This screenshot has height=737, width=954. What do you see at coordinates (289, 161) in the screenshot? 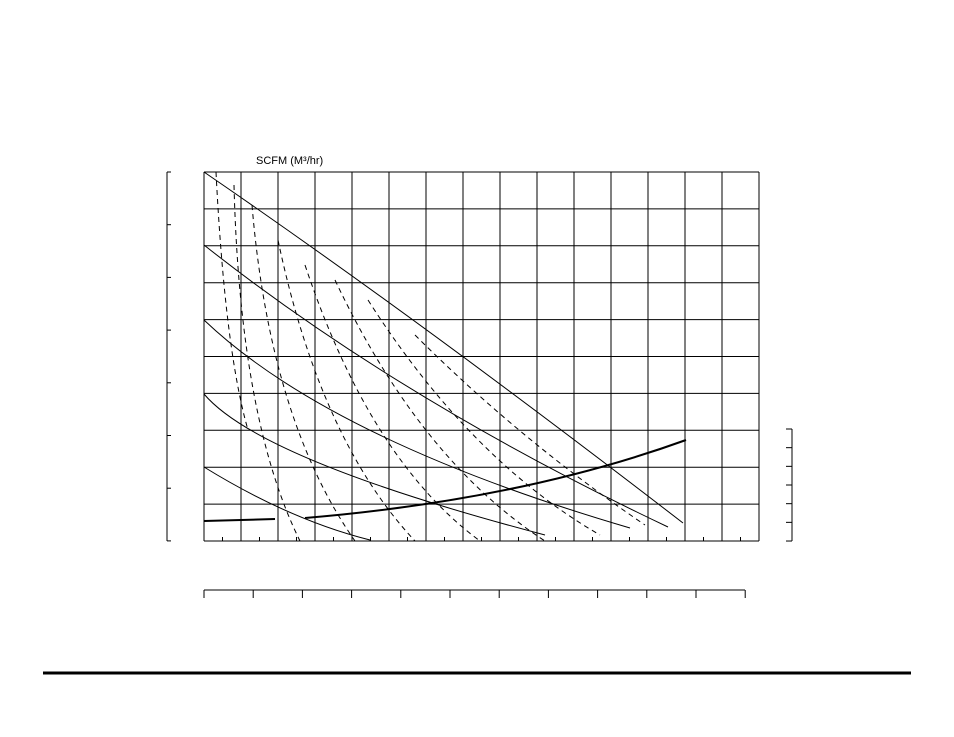
I see `axis-label: SCFM (M³/hr)` at bounding box center [289, 161].